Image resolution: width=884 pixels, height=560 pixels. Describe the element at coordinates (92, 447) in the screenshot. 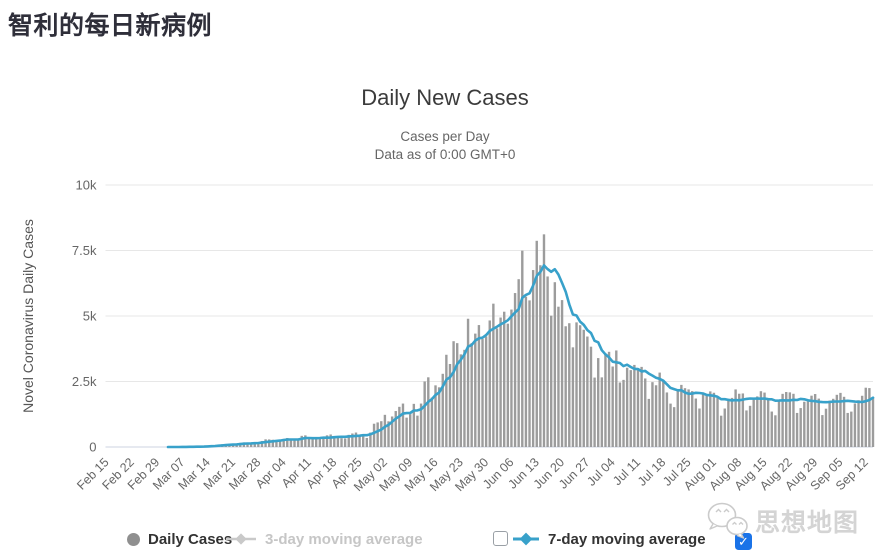

I see `svg-text: 0` at that location.